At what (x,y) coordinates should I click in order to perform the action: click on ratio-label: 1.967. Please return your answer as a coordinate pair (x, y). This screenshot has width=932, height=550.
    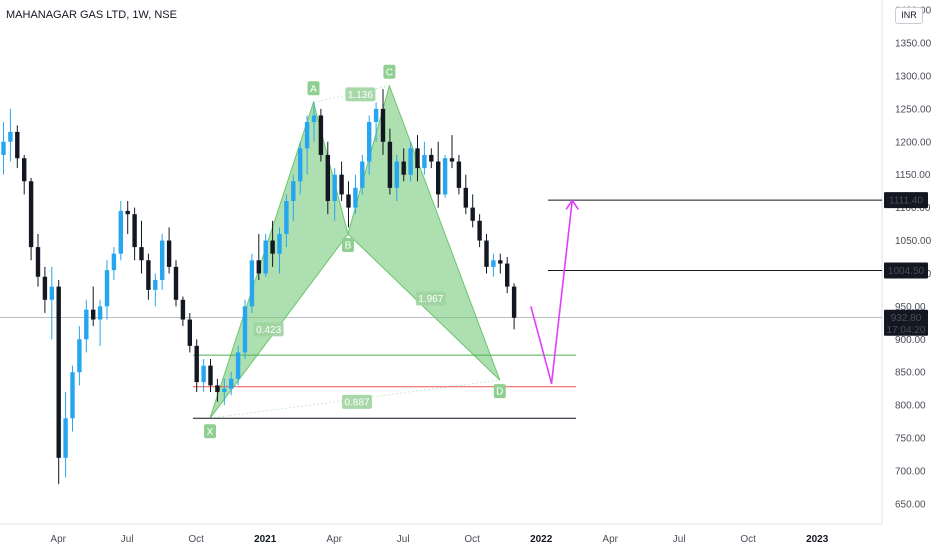
    Looking at the image, I should click on (430, 299).